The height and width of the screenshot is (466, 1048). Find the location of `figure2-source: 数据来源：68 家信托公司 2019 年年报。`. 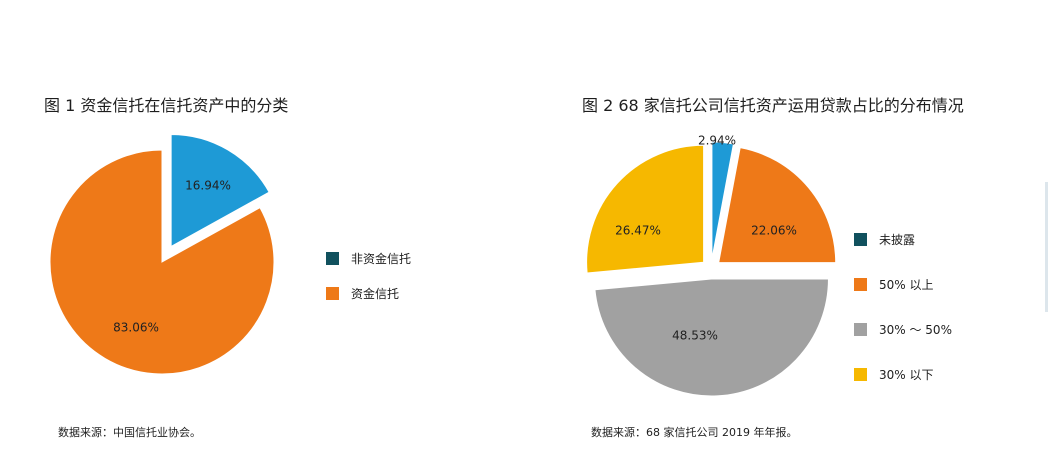

figure2-source: 数据来源：68 家信托公司 2019 年年报。 is located at coordinates (694, 432).